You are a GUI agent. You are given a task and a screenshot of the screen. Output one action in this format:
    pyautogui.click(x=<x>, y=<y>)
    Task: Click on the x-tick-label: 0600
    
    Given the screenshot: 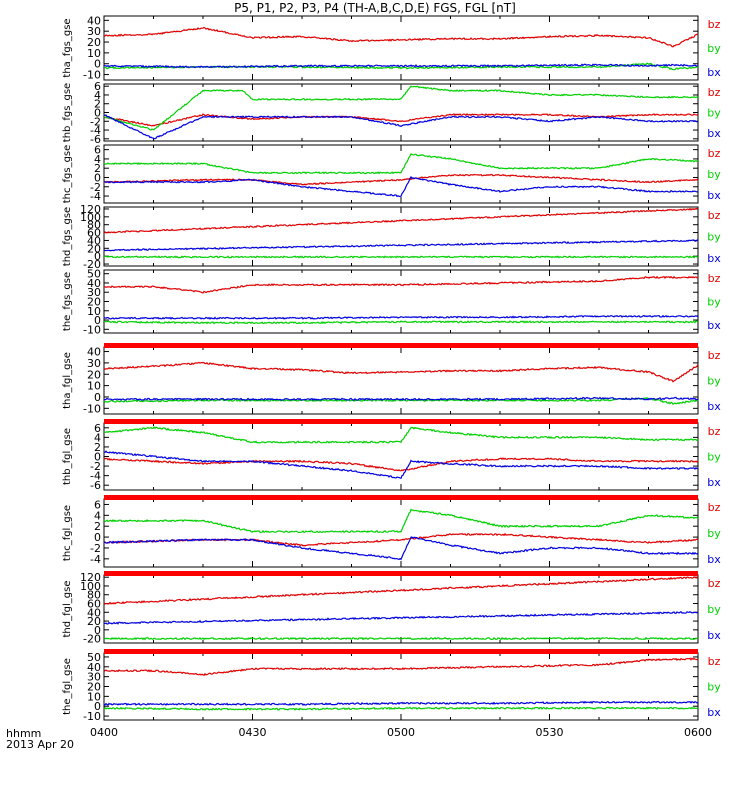 What is the action you would take?
    pyautogui.click(x=698, y=732)
    